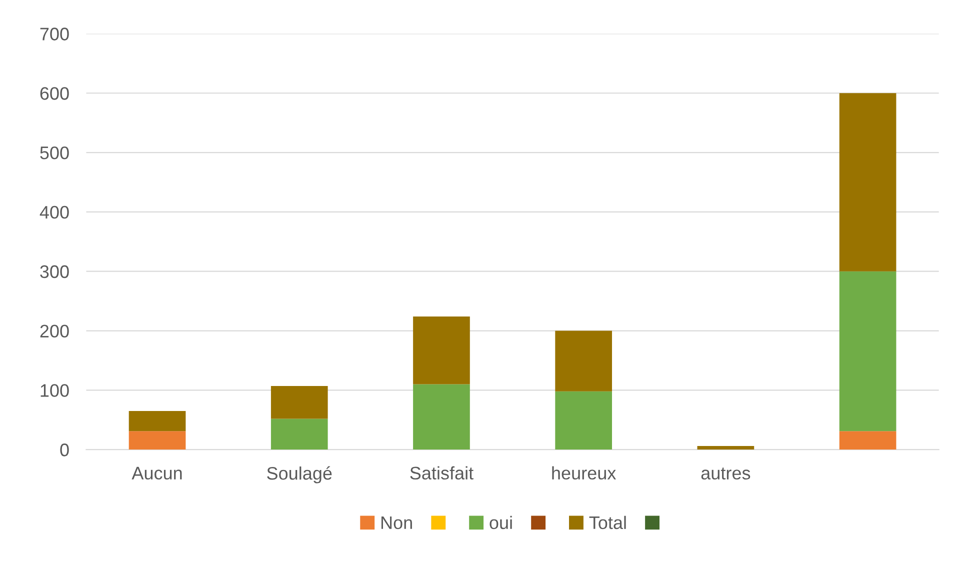 The image size is (958, 562). I want to click on y-tick-label: 700, so click(54, 34).